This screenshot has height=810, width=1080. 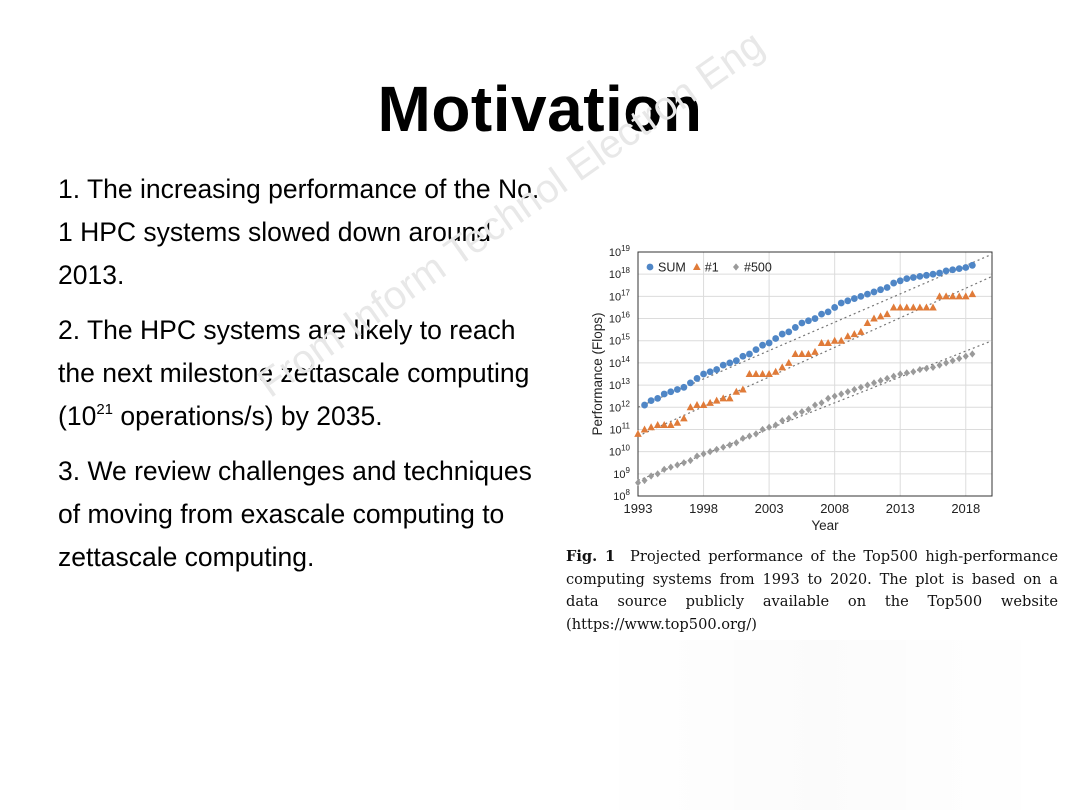 What do you see at coordinates (620, 406) in the screenshot?
I see `y-tick-label: 1012` at bounding box center [620, 406].